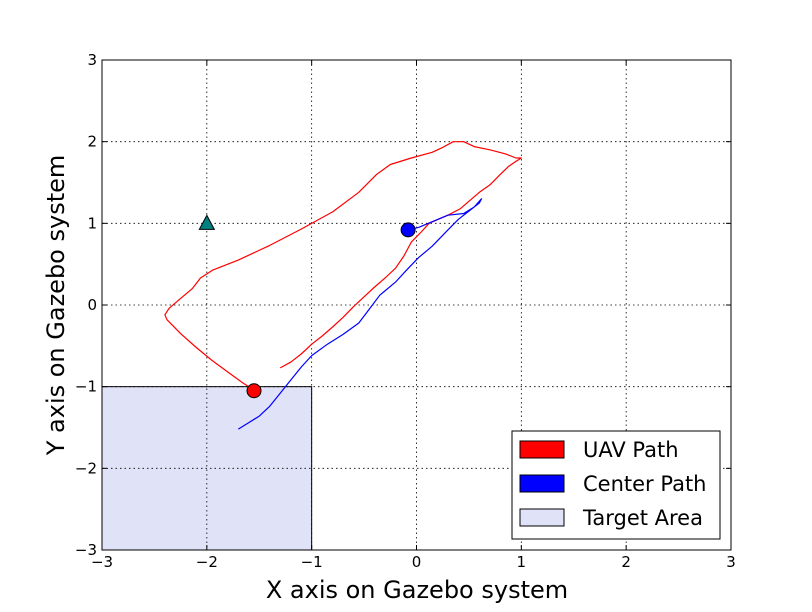 The height and width of the screenshot is (612, 812). I want to click on legend-swatch-uav-path, so click(542, 449).